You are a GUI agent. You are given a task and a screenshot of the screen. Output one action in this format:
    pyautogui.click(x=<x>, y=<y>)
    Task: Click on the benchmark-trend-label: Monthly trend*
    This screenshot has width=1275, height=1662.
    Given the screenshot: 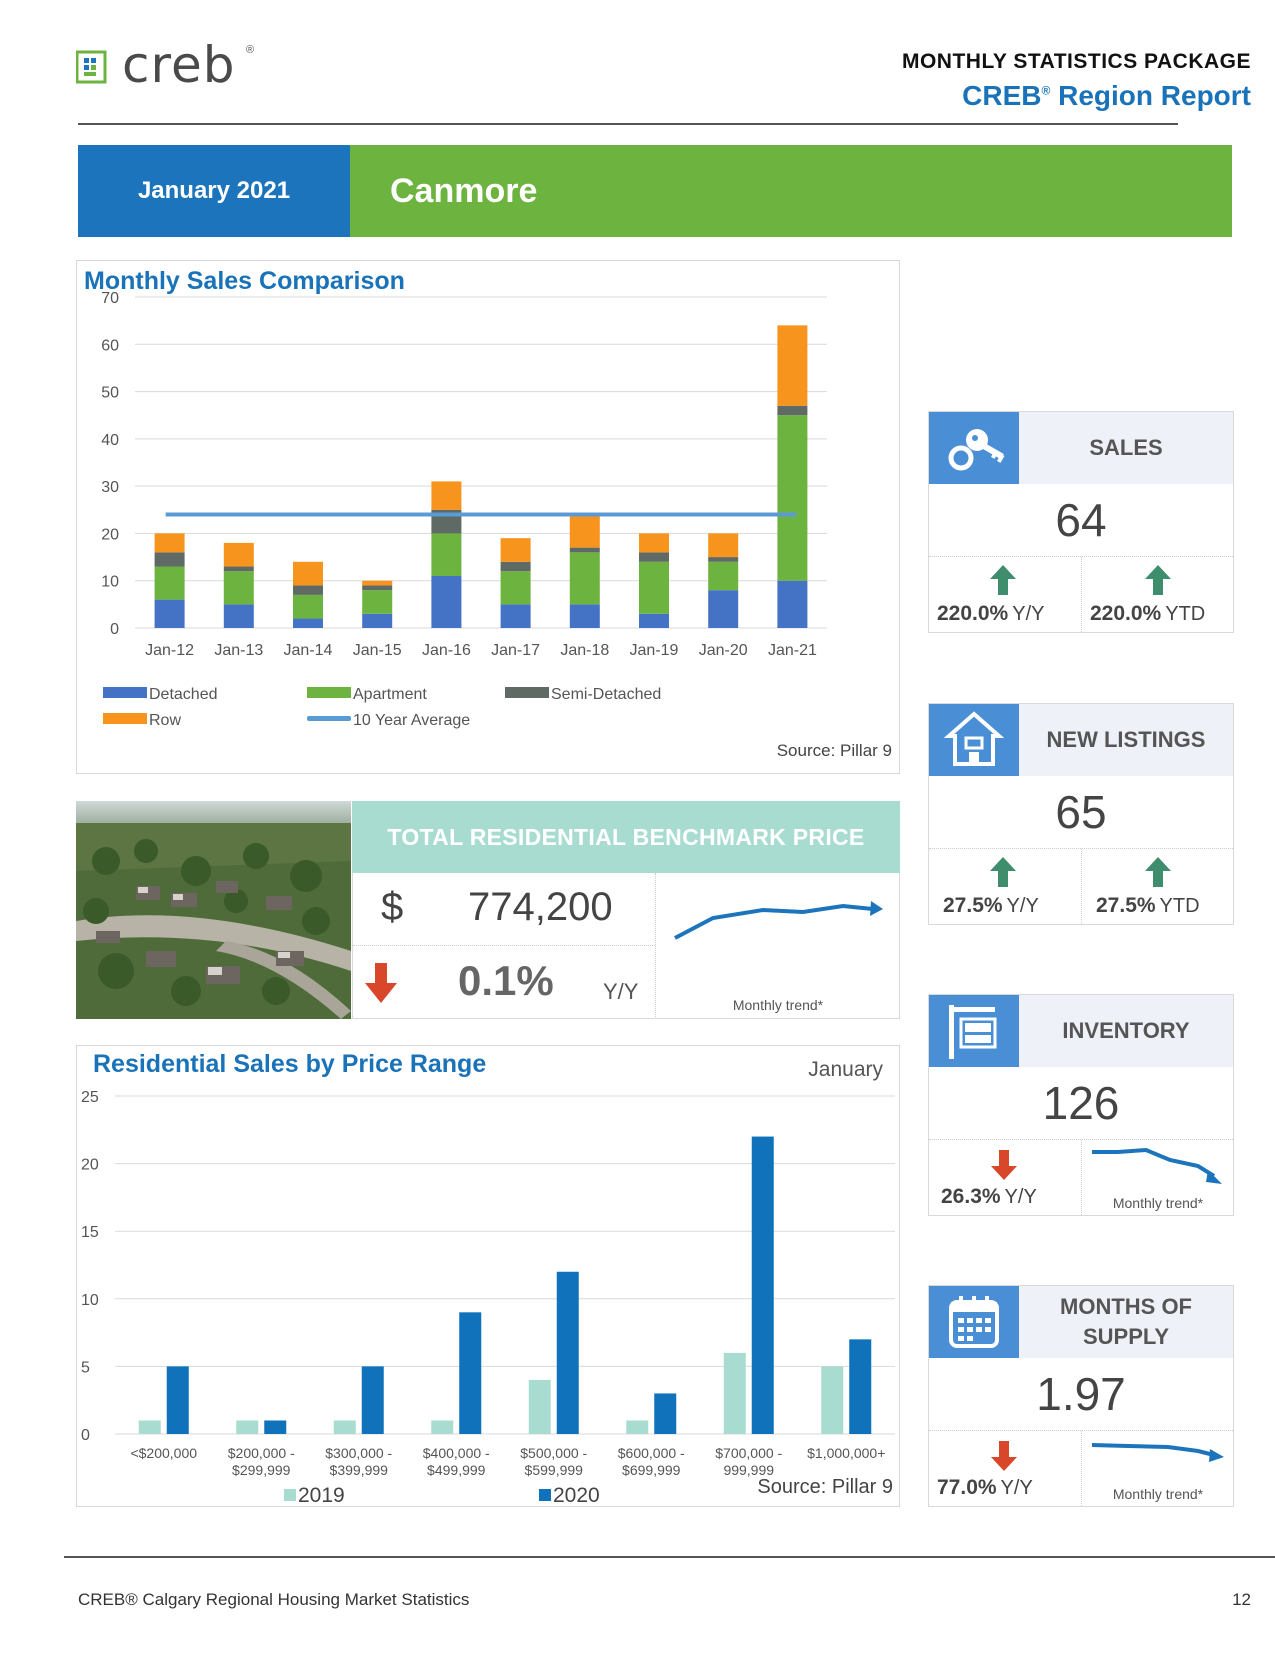 What is the action you would take?
    pyautogui.click(x=778, y=1005)
    